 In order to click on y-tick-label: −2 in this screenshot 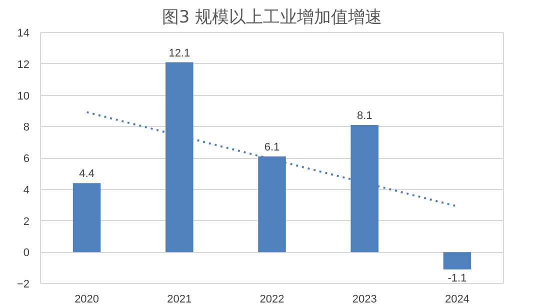, I will do `click(23, 284)`.